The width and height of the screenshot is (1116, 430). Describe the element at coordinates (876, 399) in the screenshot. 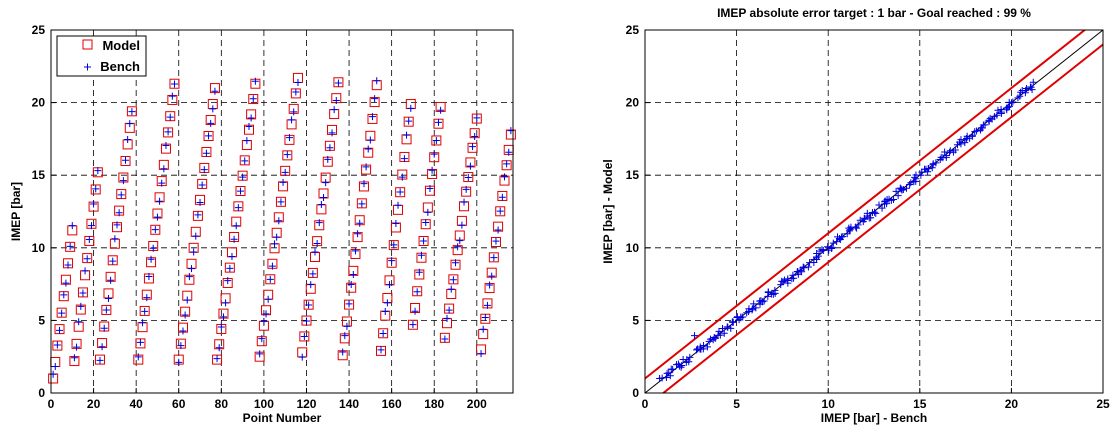

I see `right-x-ticks: 0 5 10 15 20 25` at that location.